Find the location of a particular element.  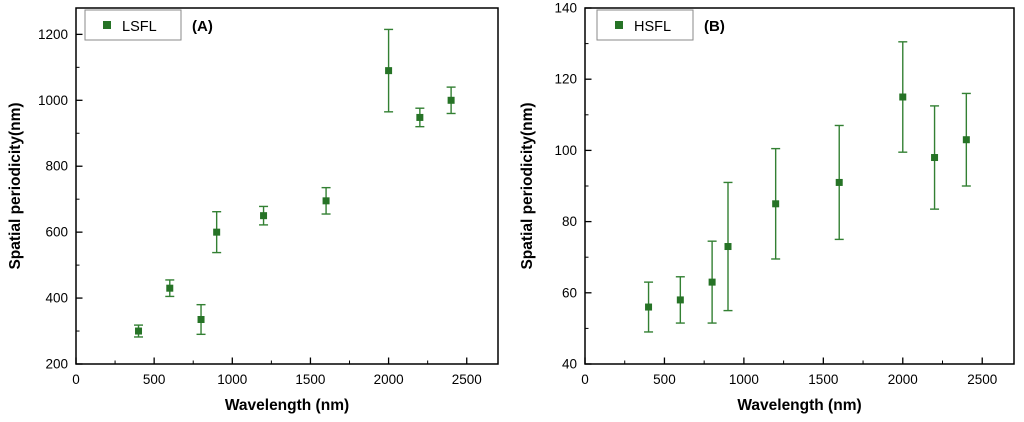

y-tick-label: 200 is located at coordinates (56, 364).